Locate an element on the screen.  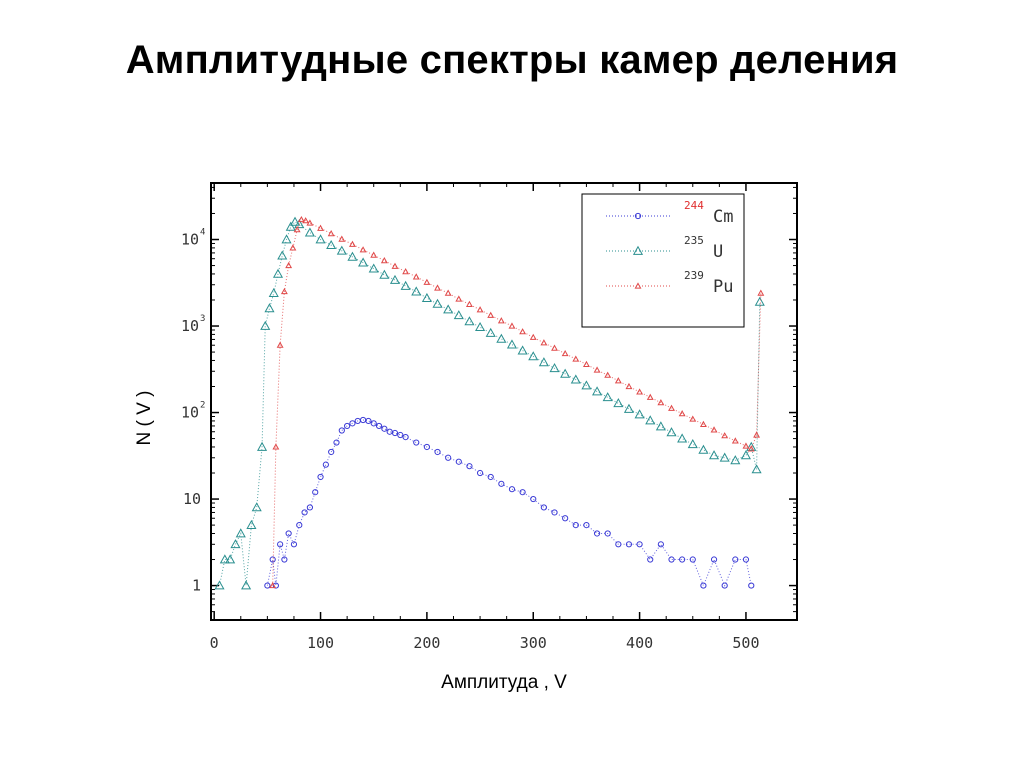
y-axis-title: N ( V ) is located at coordinates (144, 418).